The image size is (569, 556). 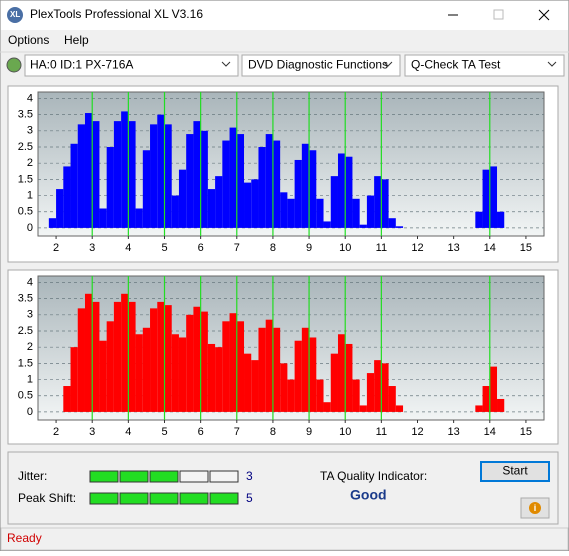 What do you see at coordinates (128, 432) in the screenshot?
I see `x-tick-label: 4` at bounding box center [128, 432].